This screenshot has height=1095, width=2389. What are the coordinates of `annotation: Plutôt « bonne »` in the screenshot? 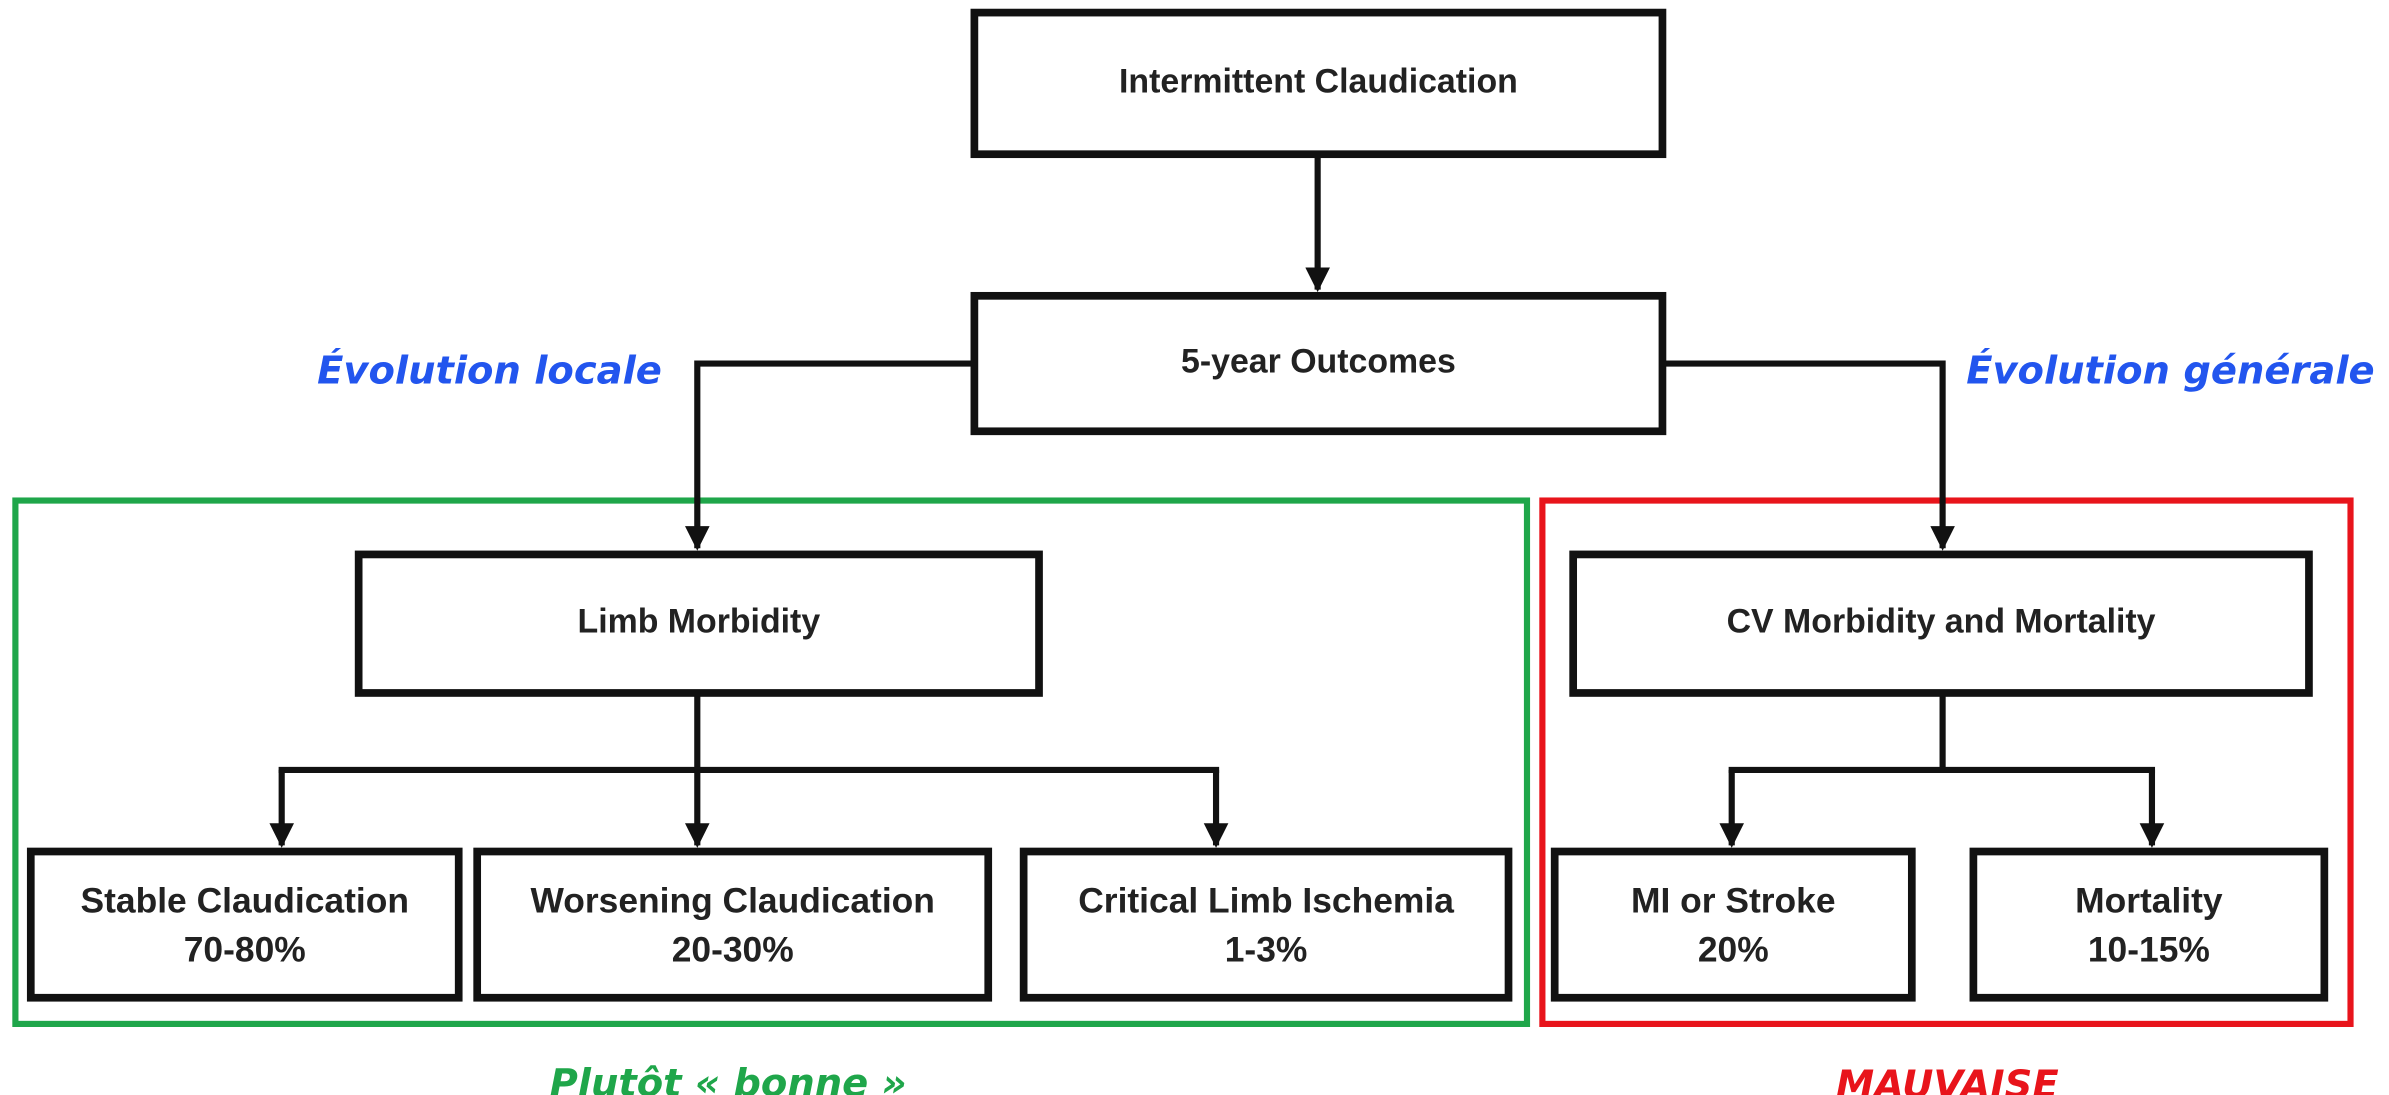 It's located at (728, 1078).